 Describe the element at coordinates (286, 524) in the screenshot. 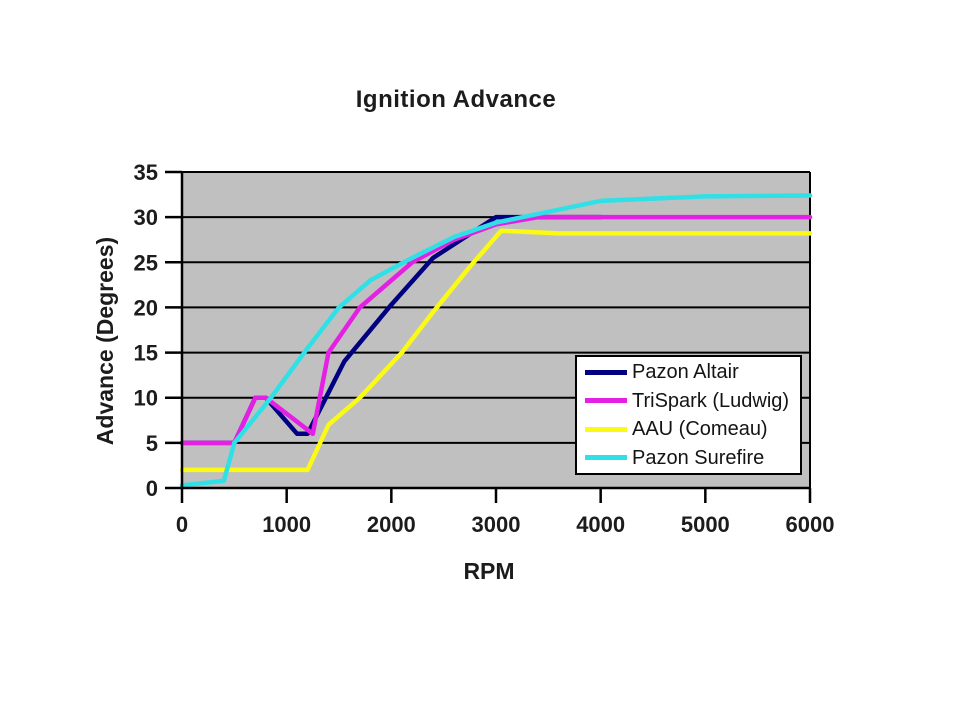

I see `x-tick-label: 1000` at that location.